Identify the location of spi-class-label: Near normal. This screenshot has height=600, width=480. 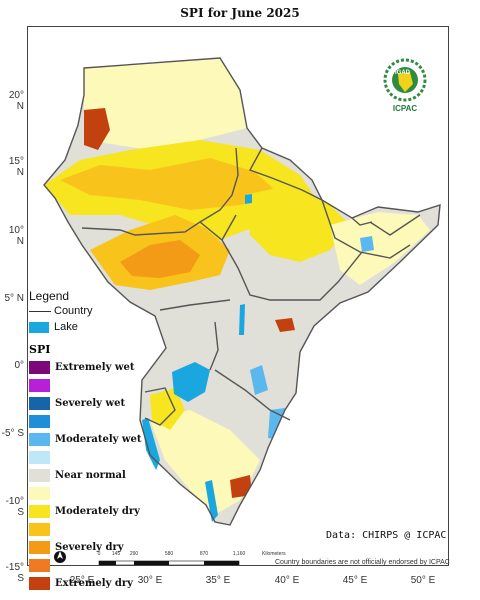
(90, 475).